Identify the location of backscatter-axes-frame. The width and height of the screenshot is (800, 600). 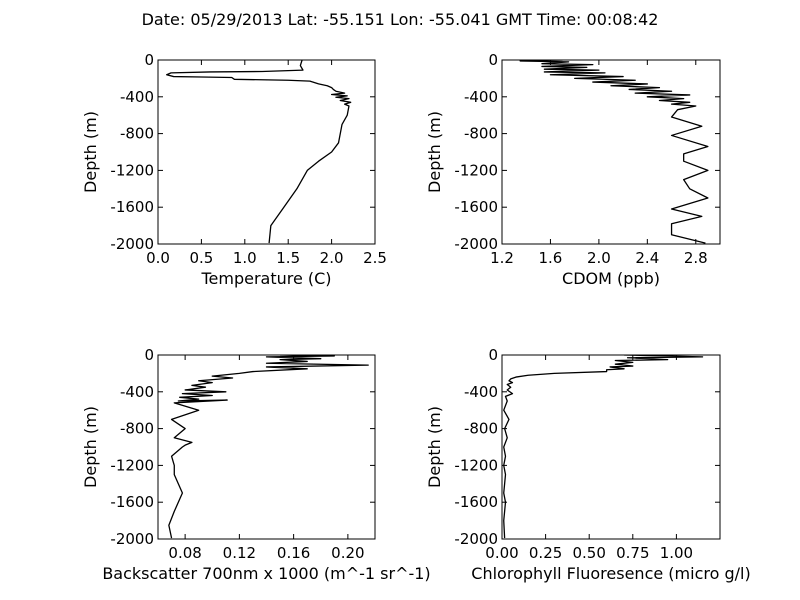
(266, 447).